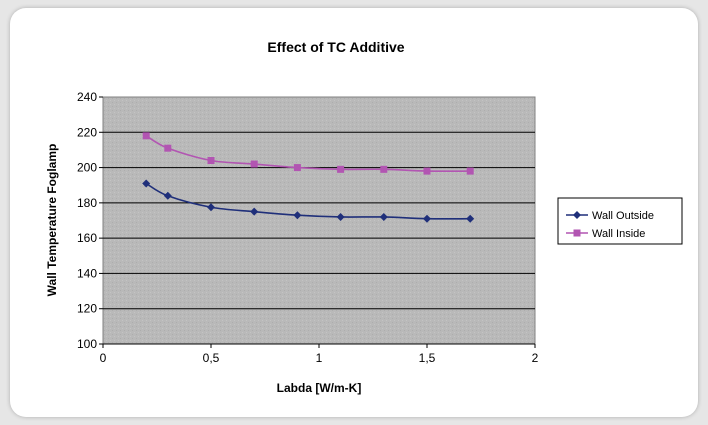 This screenshot has height=425, width=708. I want to click on series-group, so click(308, 177).